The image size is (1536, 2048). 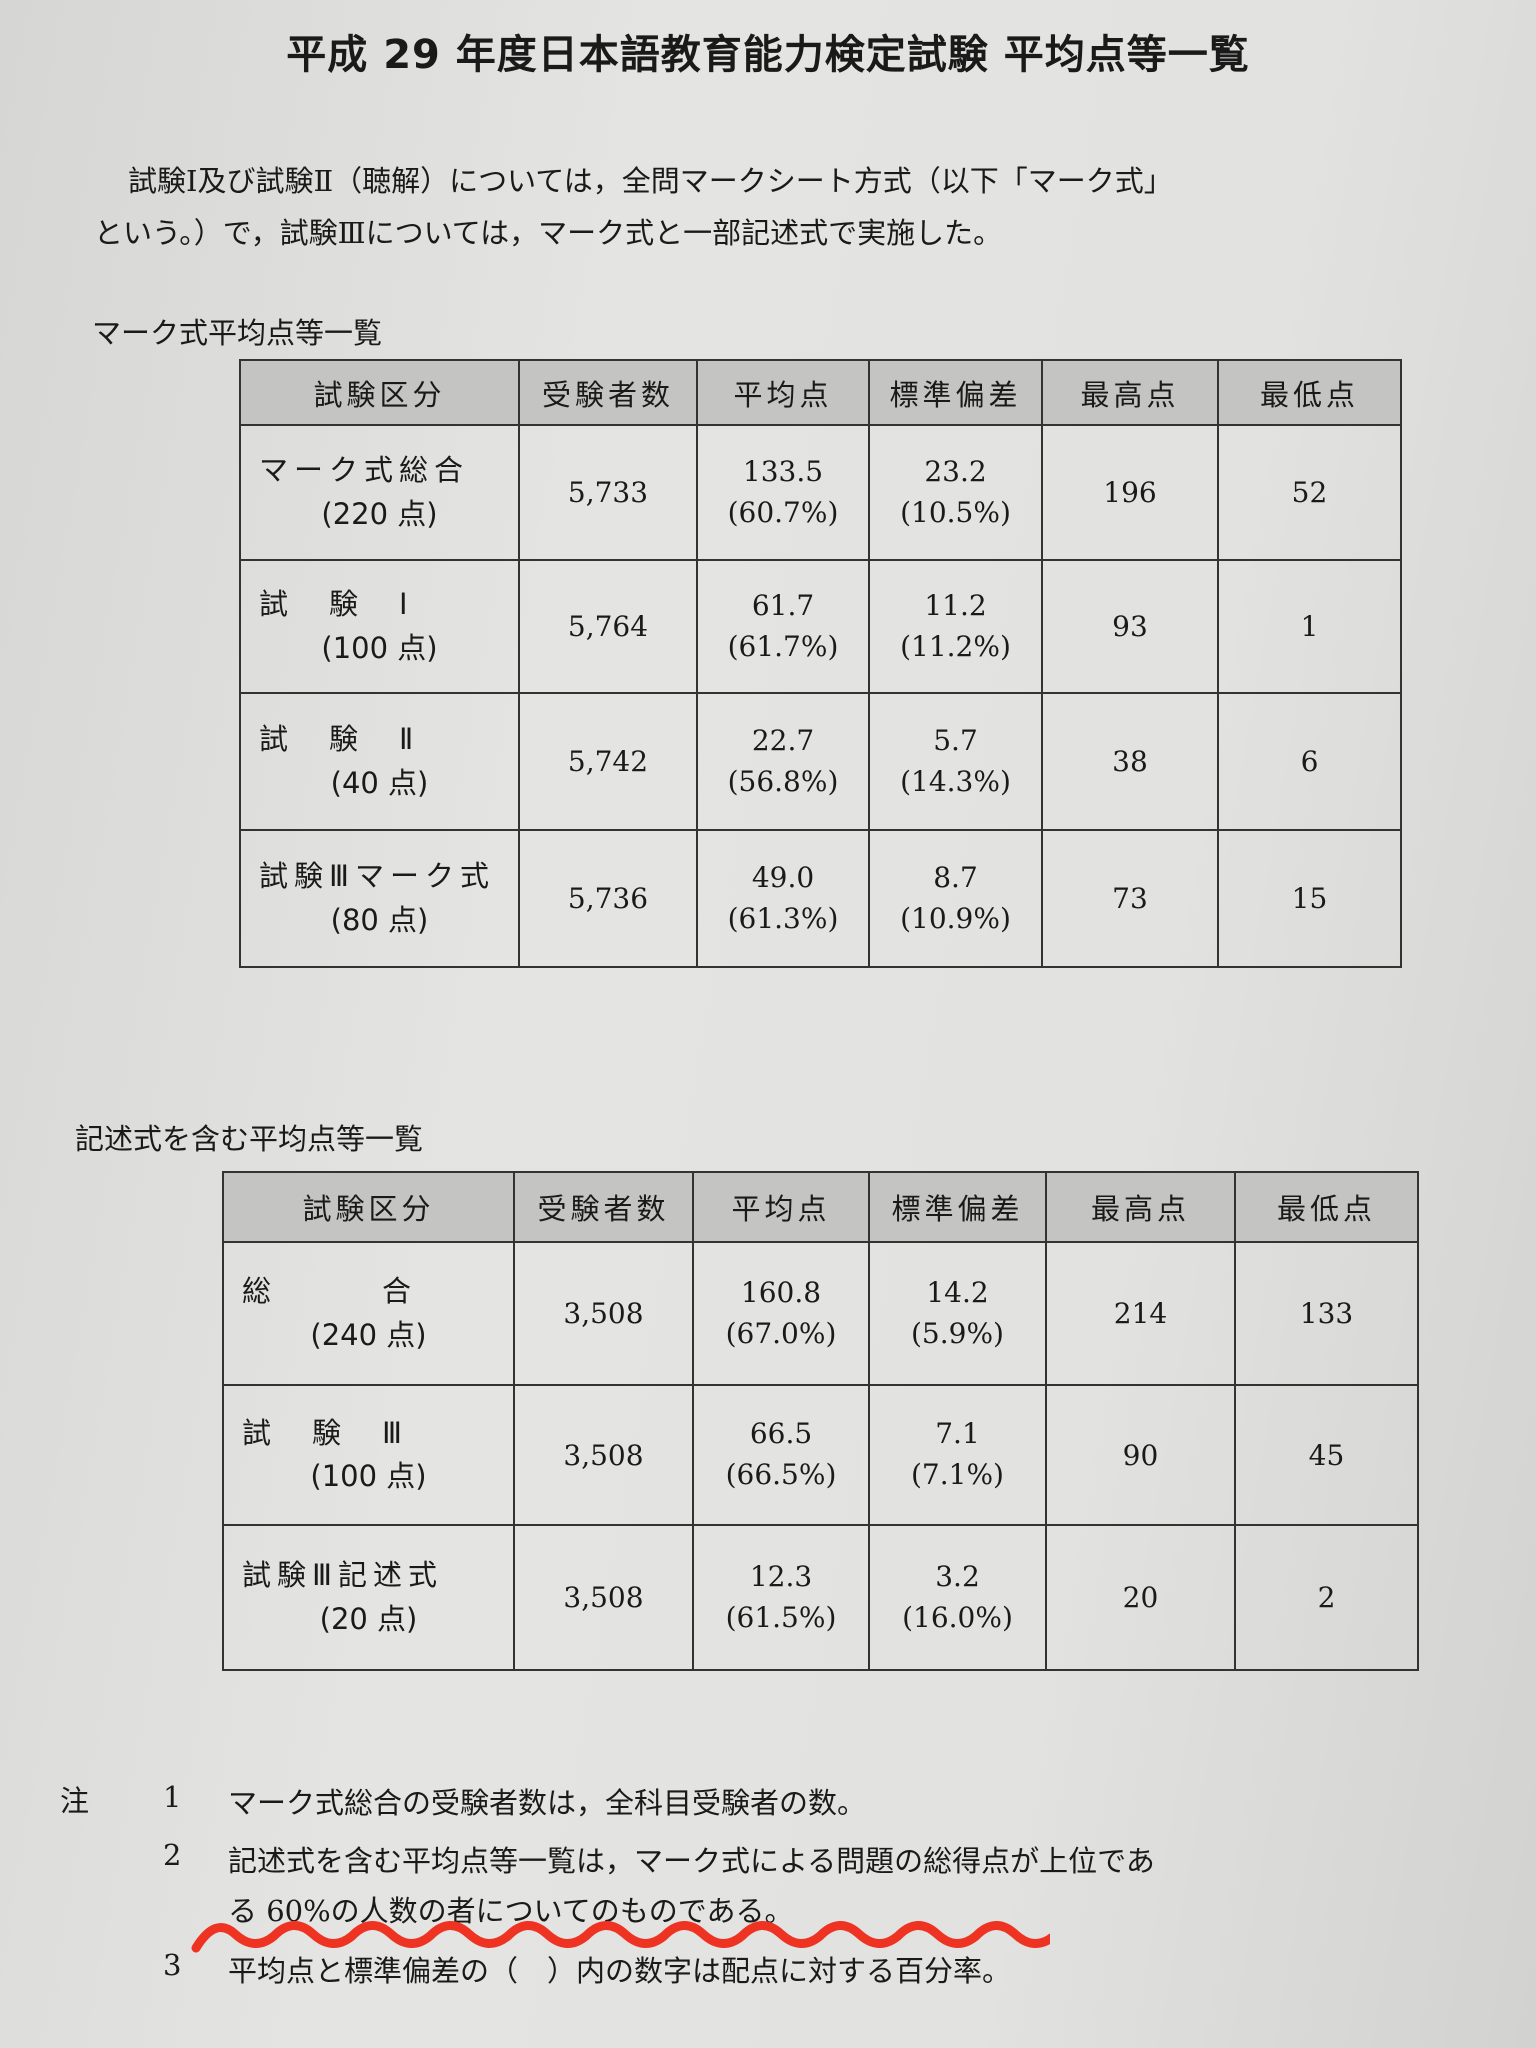 I want to click on mean-value: 22.7, so click(x=783, y=740).